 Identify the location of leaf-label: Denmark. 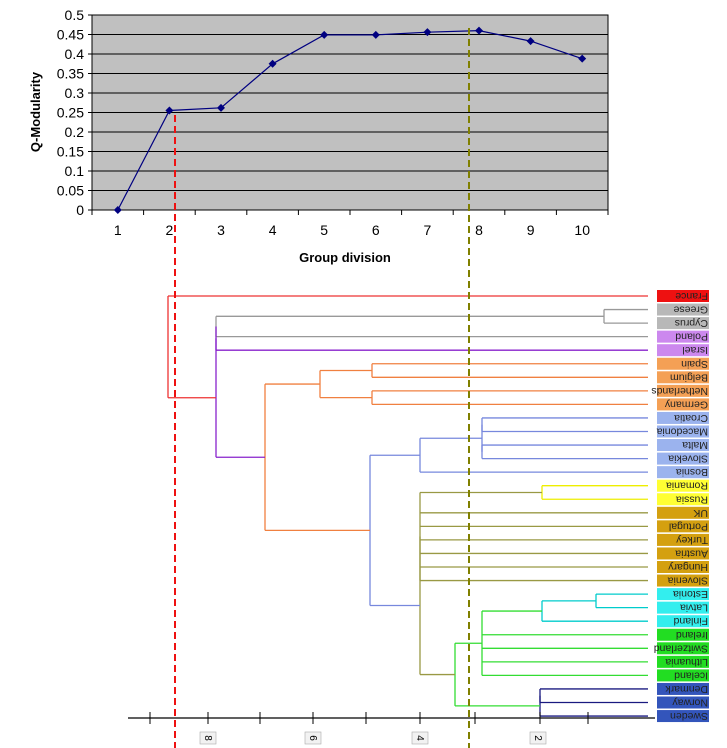
(686, 689).